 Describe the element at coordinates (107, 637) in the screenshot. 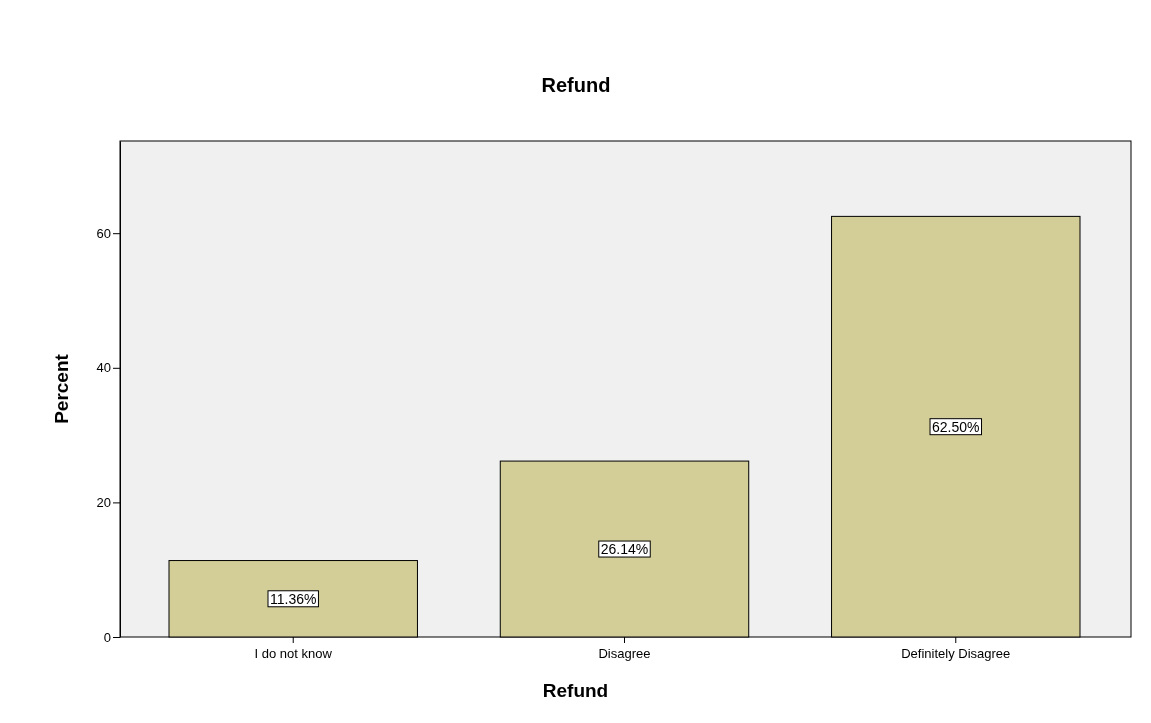

I see `y-tick-label: 0` at that location.